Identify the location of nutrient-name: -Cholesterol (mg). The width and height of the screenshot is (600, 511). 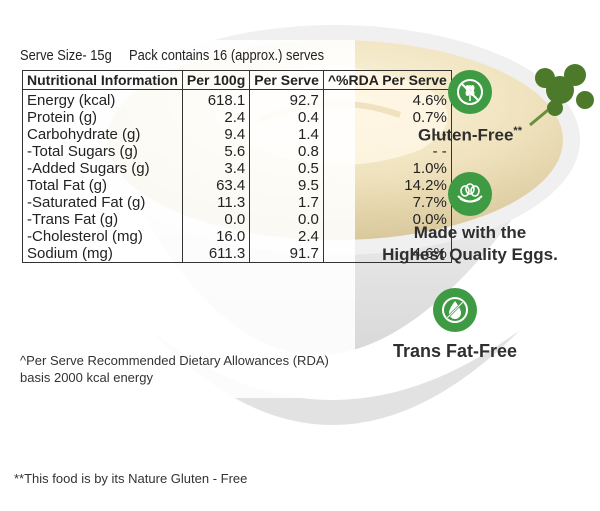
(102, 236).